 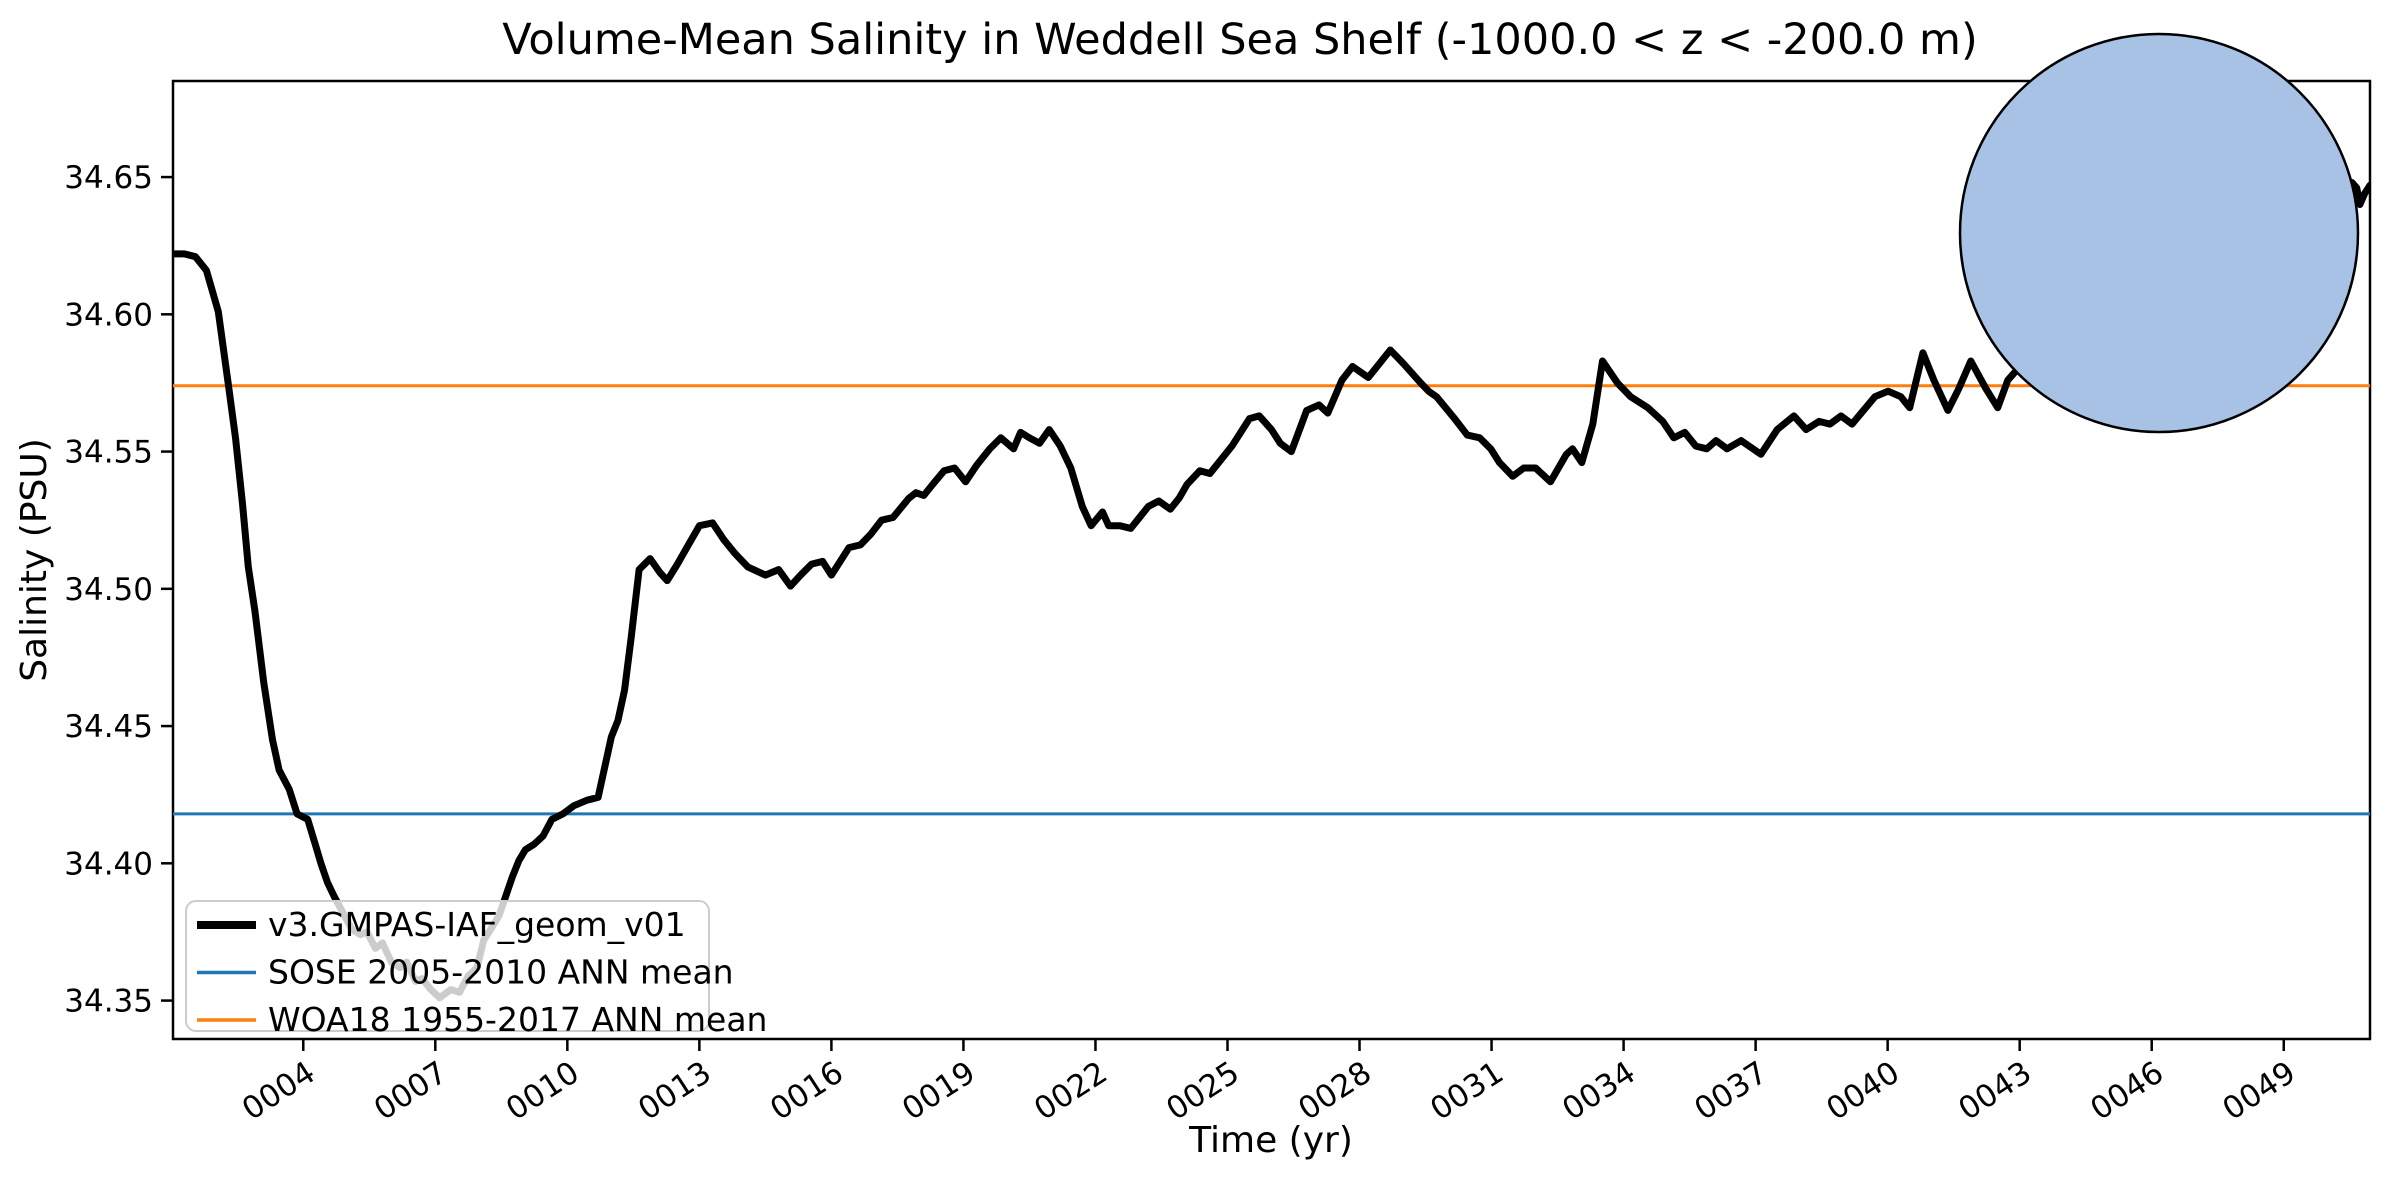 I want to click on y-tick-label: 34.40, so click(x=108, y=864).